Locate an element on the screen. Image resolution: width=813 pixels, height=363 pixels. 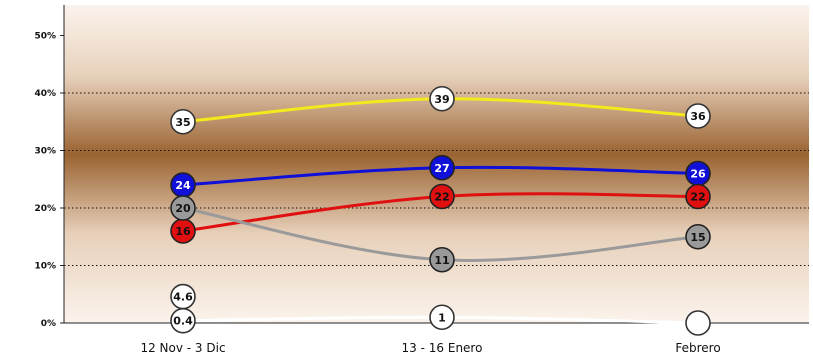
y-tick-label: 0% is located at coordinates (48, 324).